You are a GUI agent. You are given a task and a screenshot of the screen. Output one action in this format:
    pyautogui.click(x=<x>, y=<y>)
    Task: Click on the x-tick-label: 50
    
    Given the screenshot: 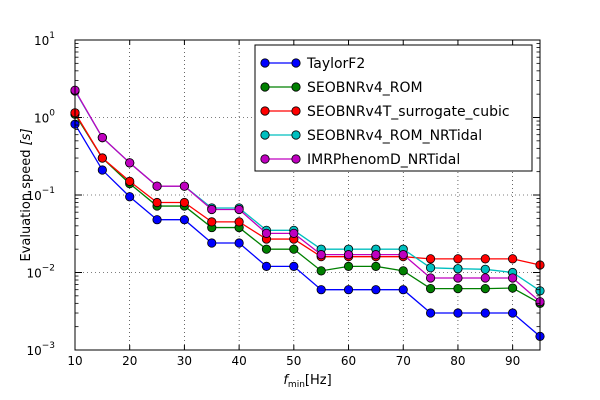 What is the action you would take?
    pyautogui.click(x=293, y=361)
    